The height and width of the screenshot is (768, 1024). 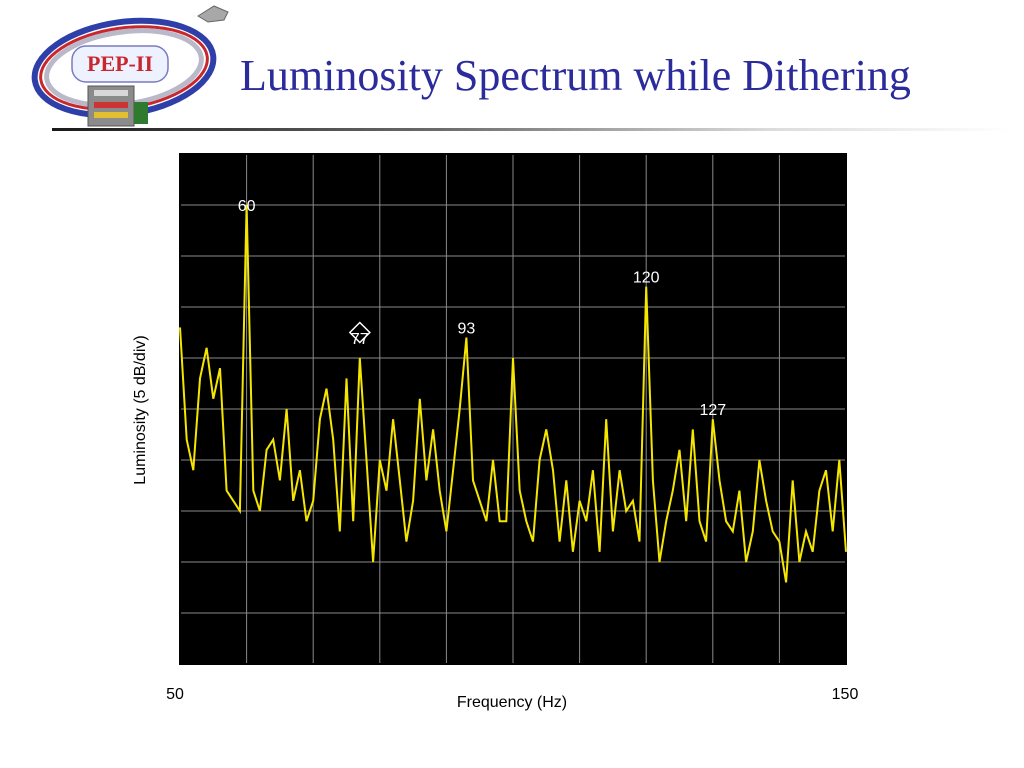 I want to click on peak-label: 93, so click(x=466, y=329).